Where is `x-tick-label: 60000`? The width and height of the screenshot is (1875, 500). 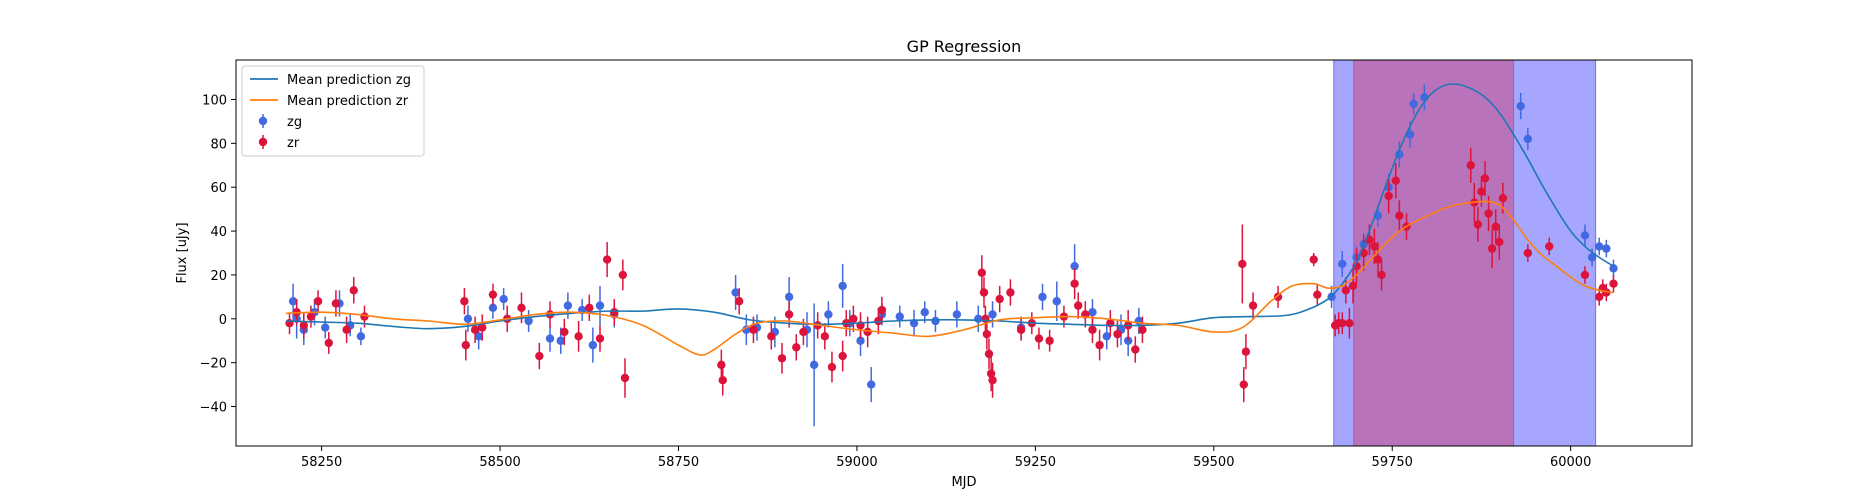
x-tick-label: 60000 is located at coordinates (1570, 462).